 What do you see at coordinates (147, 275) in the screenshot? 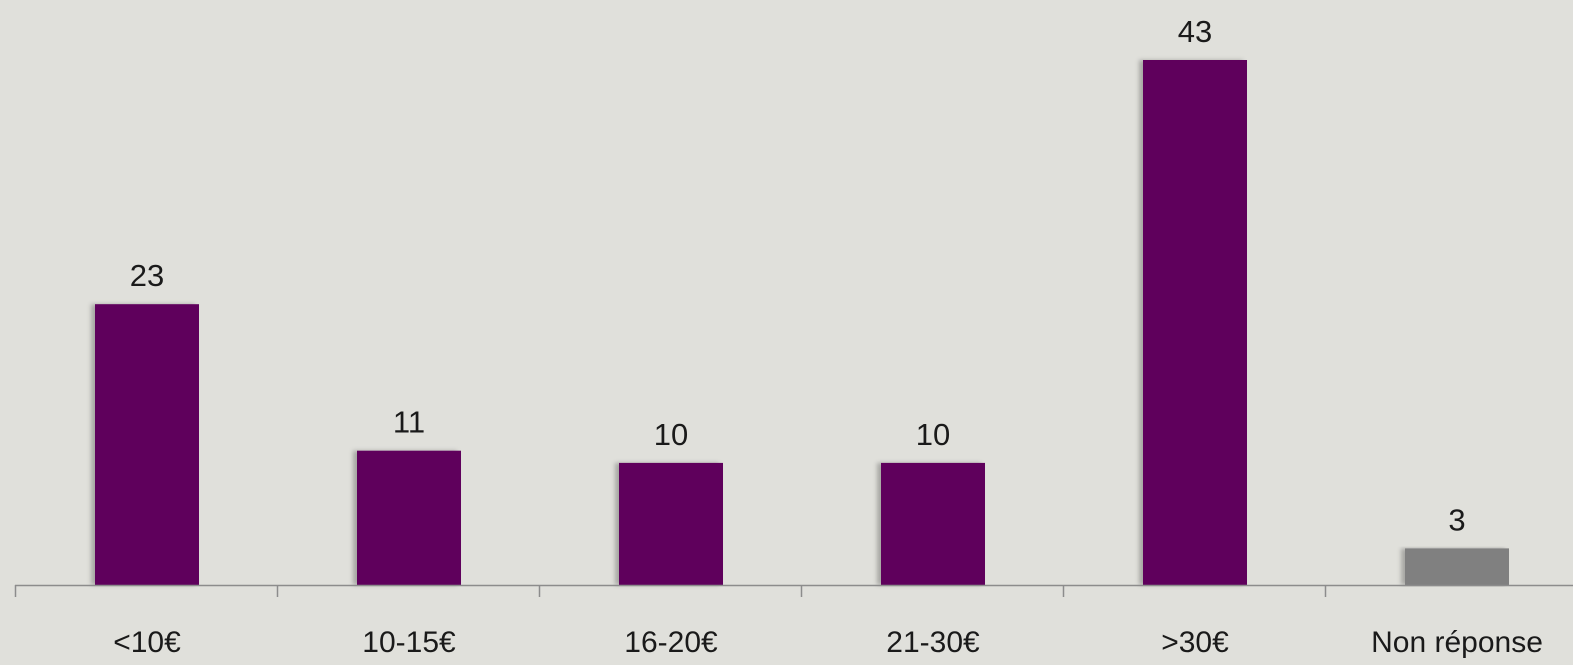
I see `value-label-0: 23` at bounding box center [147, 275].